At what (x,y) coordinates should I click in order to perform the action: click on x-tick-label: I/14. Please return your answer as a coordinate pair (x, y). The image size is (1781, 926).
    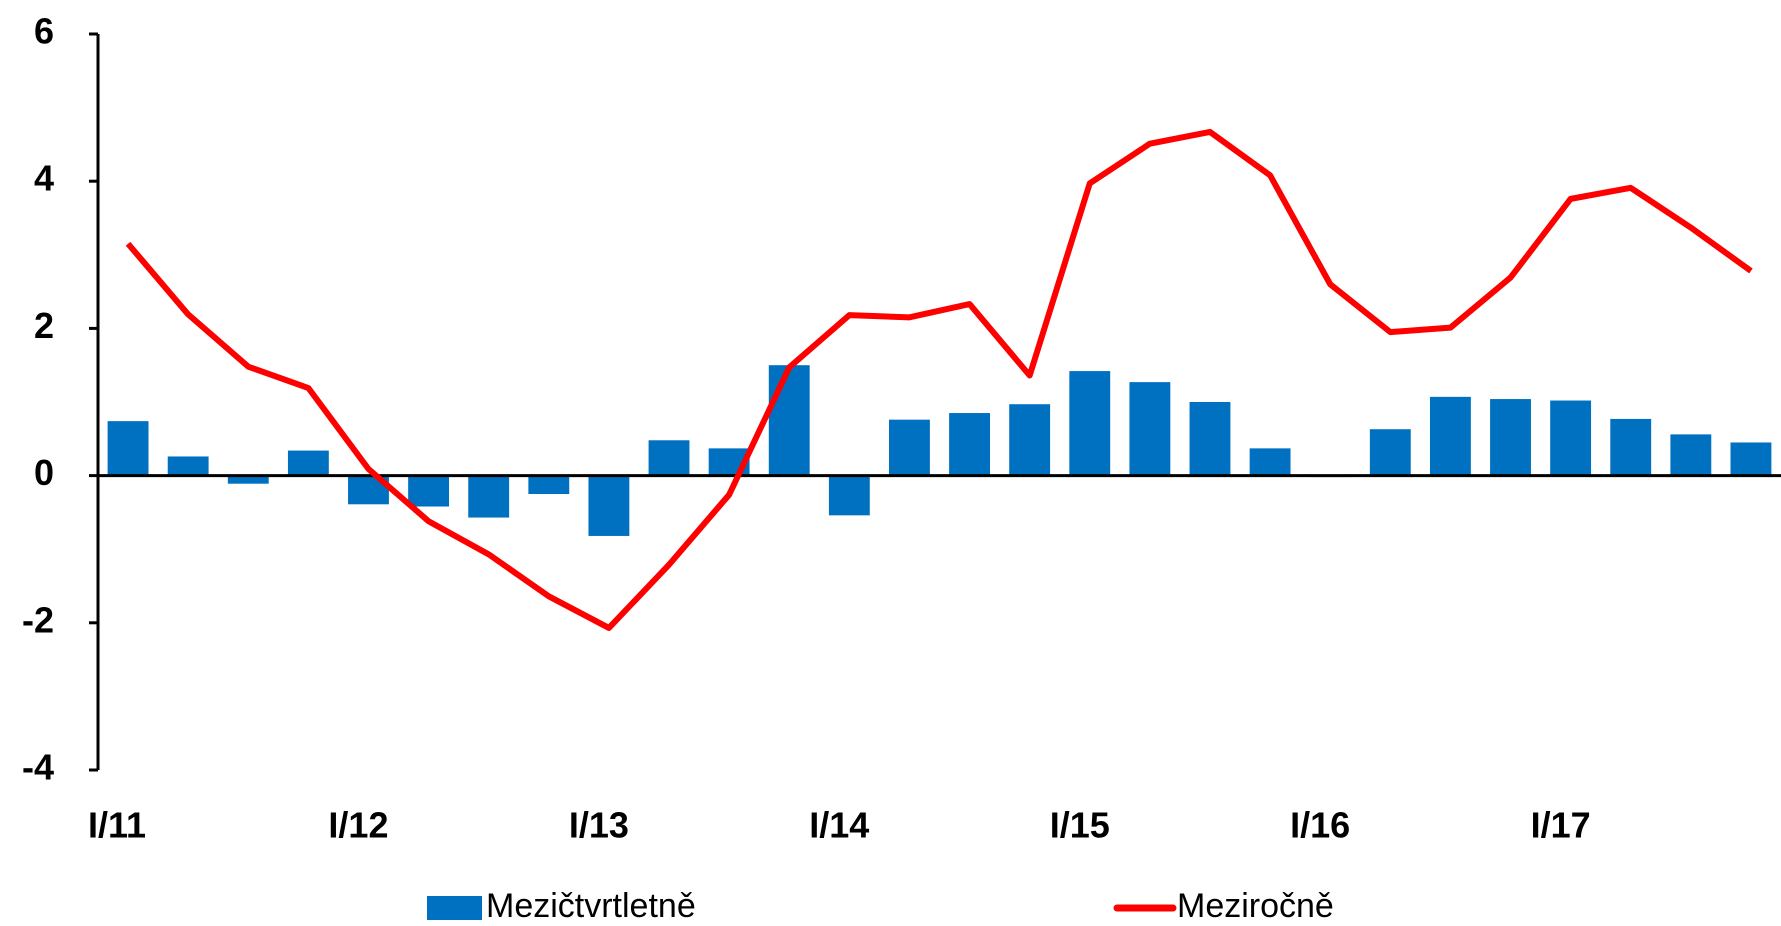
    Looking at the image, I should click on (839, 825).